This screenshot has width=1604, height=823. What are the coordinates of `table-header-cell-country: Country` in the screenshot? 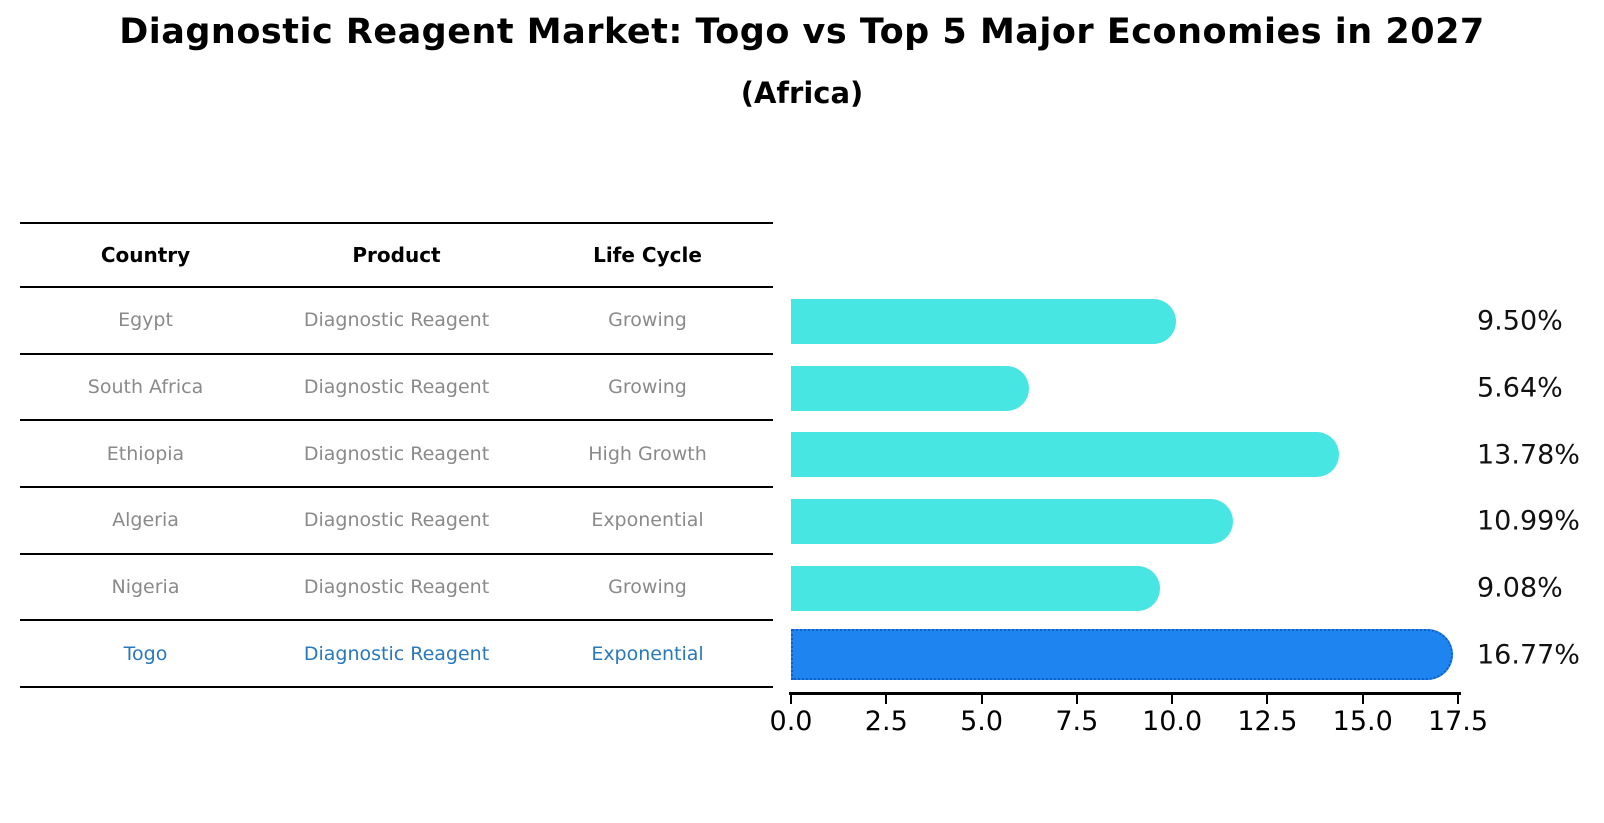 It's located at (145, 255).